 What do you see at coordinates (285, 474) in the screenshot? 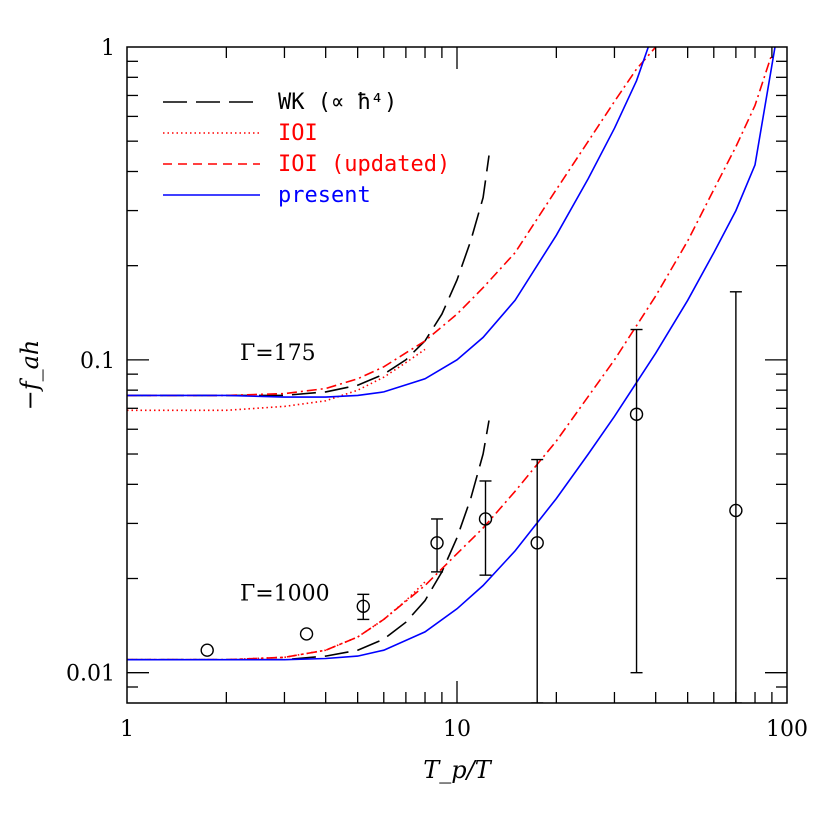
I see `annotations-layer: Γ=175 Γ=1000` at bounding box center [285, 474].